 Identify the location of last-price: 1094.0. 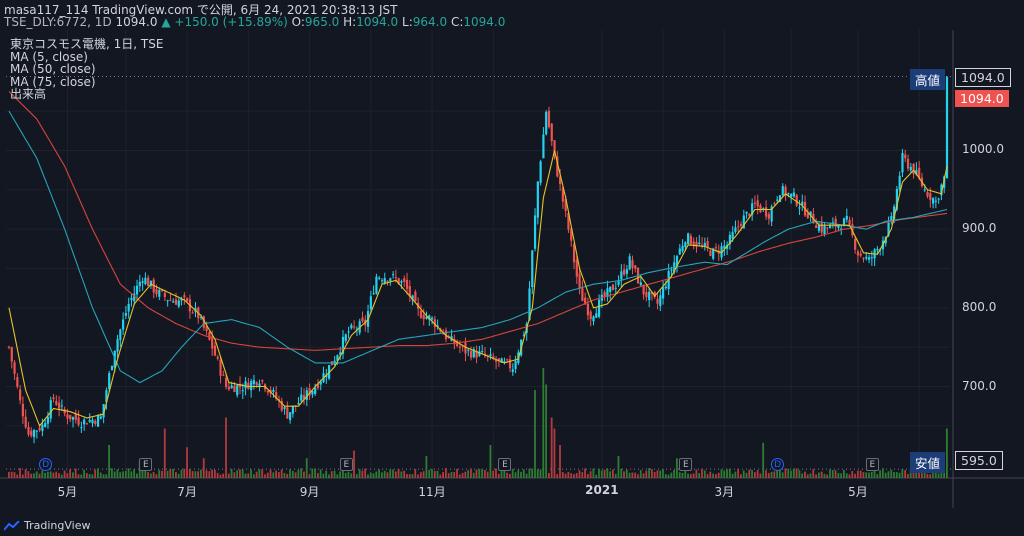
(136, 22).